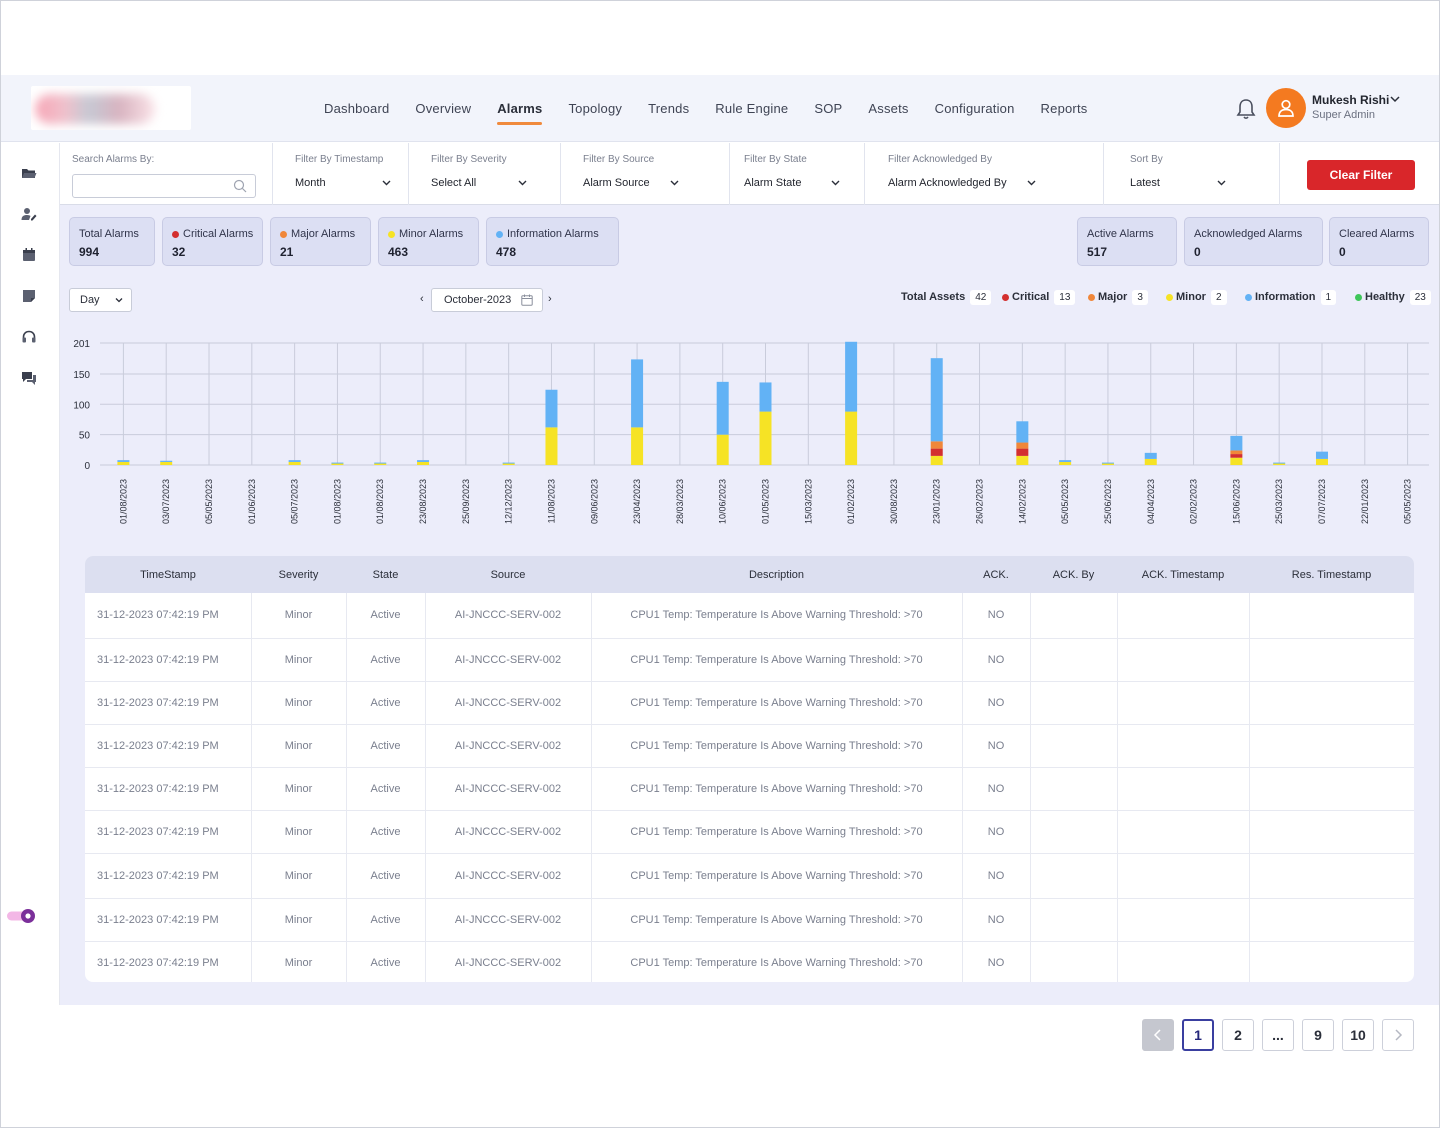 Image resolution: width=1440 pixels, height=1128 pixels. What do you see at coordinates (947, 183) in the screenshot?
I see `acknowledged-filter-value: Alarm Acknowledged By` at bounding box center [947, 183].